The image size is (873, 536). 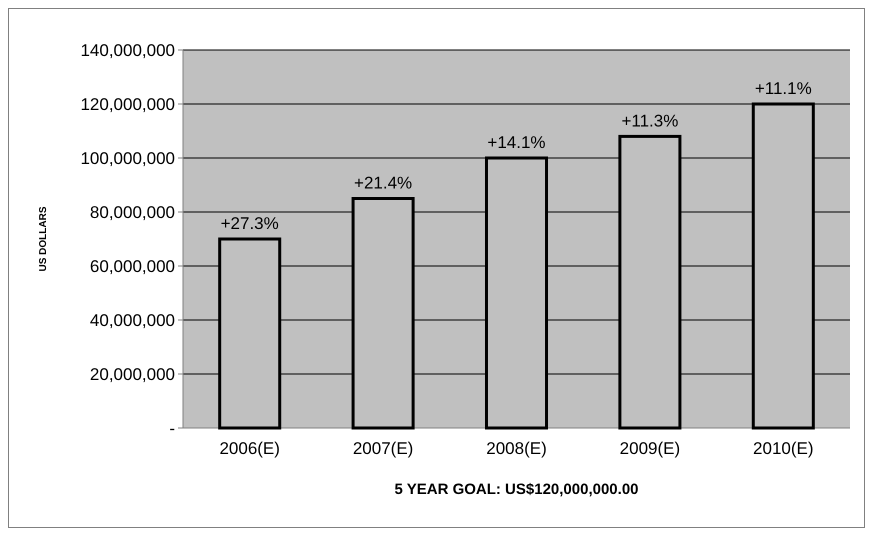 What do you see at coordinates (132, 212) in the screenshot?
I see `y-tick-label: 80,000,000` at bounding box center [132, 212].